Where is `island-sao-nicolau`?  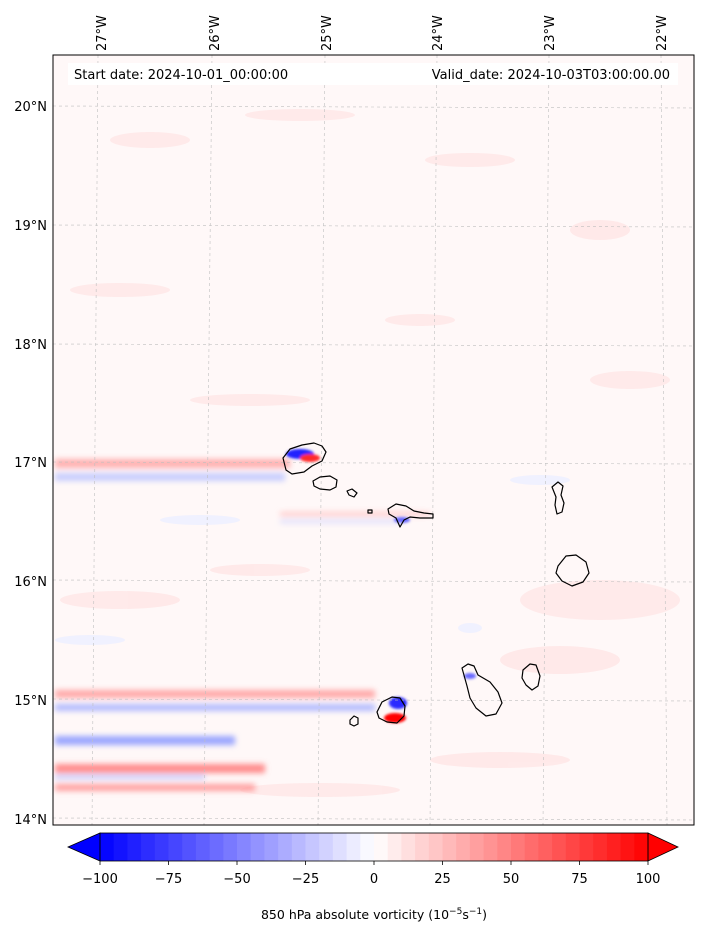 island-sao-nicolau is located at coordinates (410, 515).